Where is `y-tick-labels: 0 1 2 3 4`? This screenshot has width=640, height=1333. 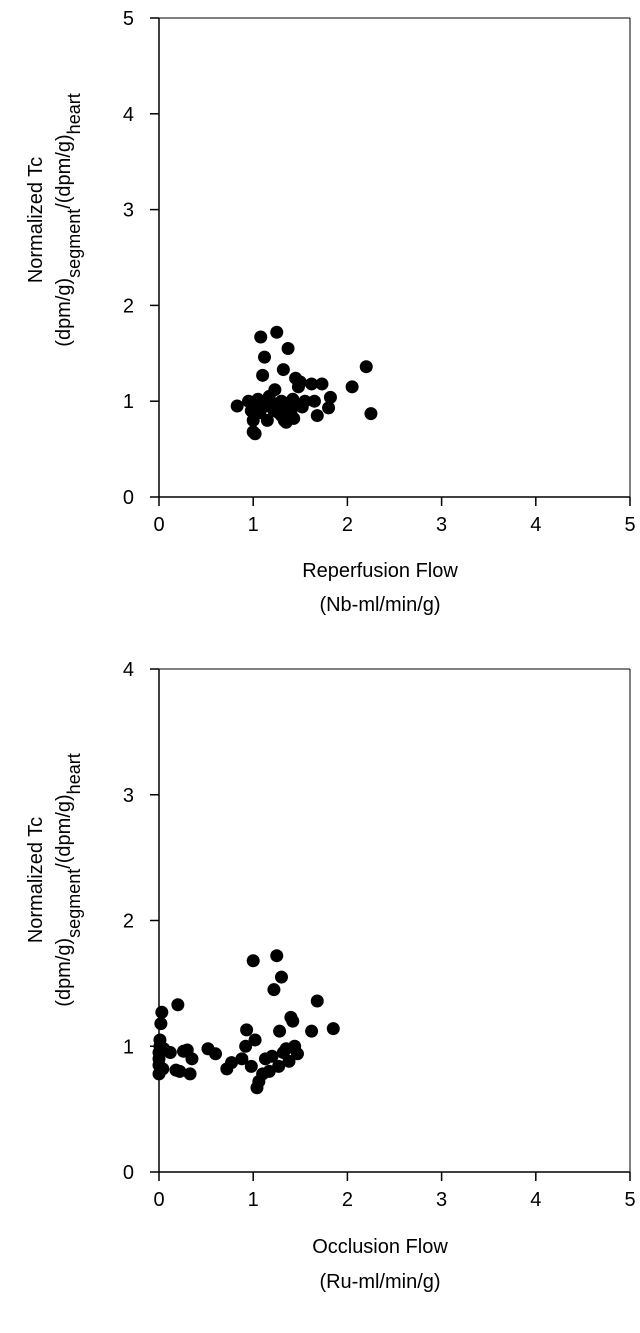
y-tick-labels: 0 1 2 3 4 is located at coordinates (128, 921).